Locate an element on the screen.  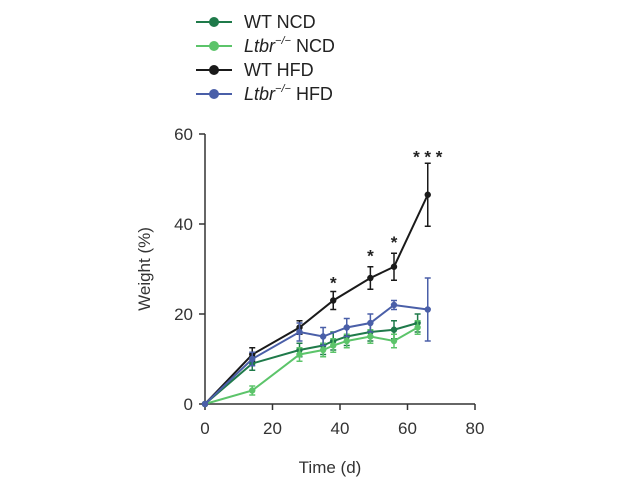
x-tick-label: 0 is located at coordinates (204, 428).